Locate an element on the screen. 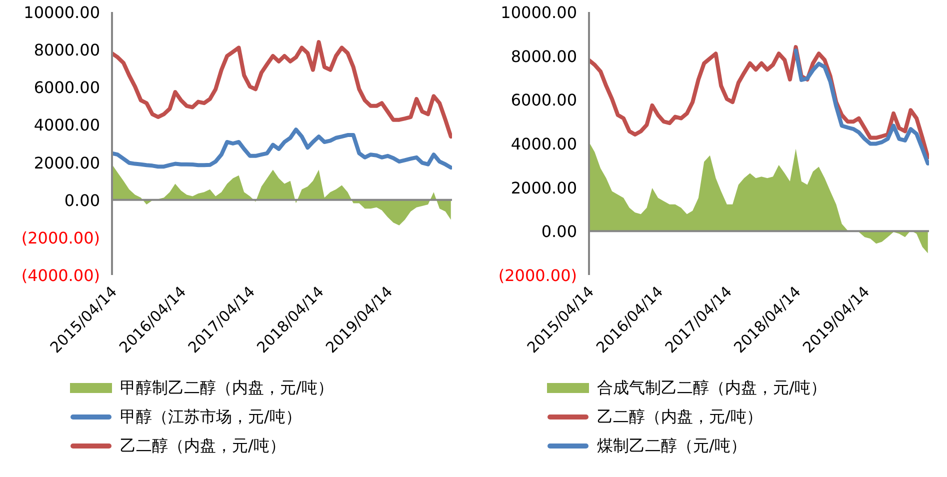 This screenshot has height=477, width=947. legend-label: 合成气制乙二醇（内盘，元/吨） is located at coordinates (711, 388).